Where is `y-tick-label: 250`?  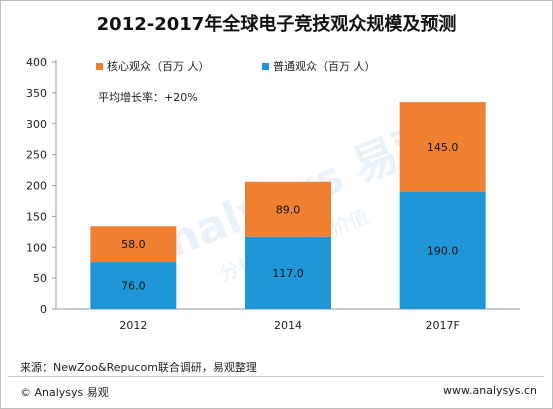 y-tick-label: 250 is located at coordinates (36, 155).